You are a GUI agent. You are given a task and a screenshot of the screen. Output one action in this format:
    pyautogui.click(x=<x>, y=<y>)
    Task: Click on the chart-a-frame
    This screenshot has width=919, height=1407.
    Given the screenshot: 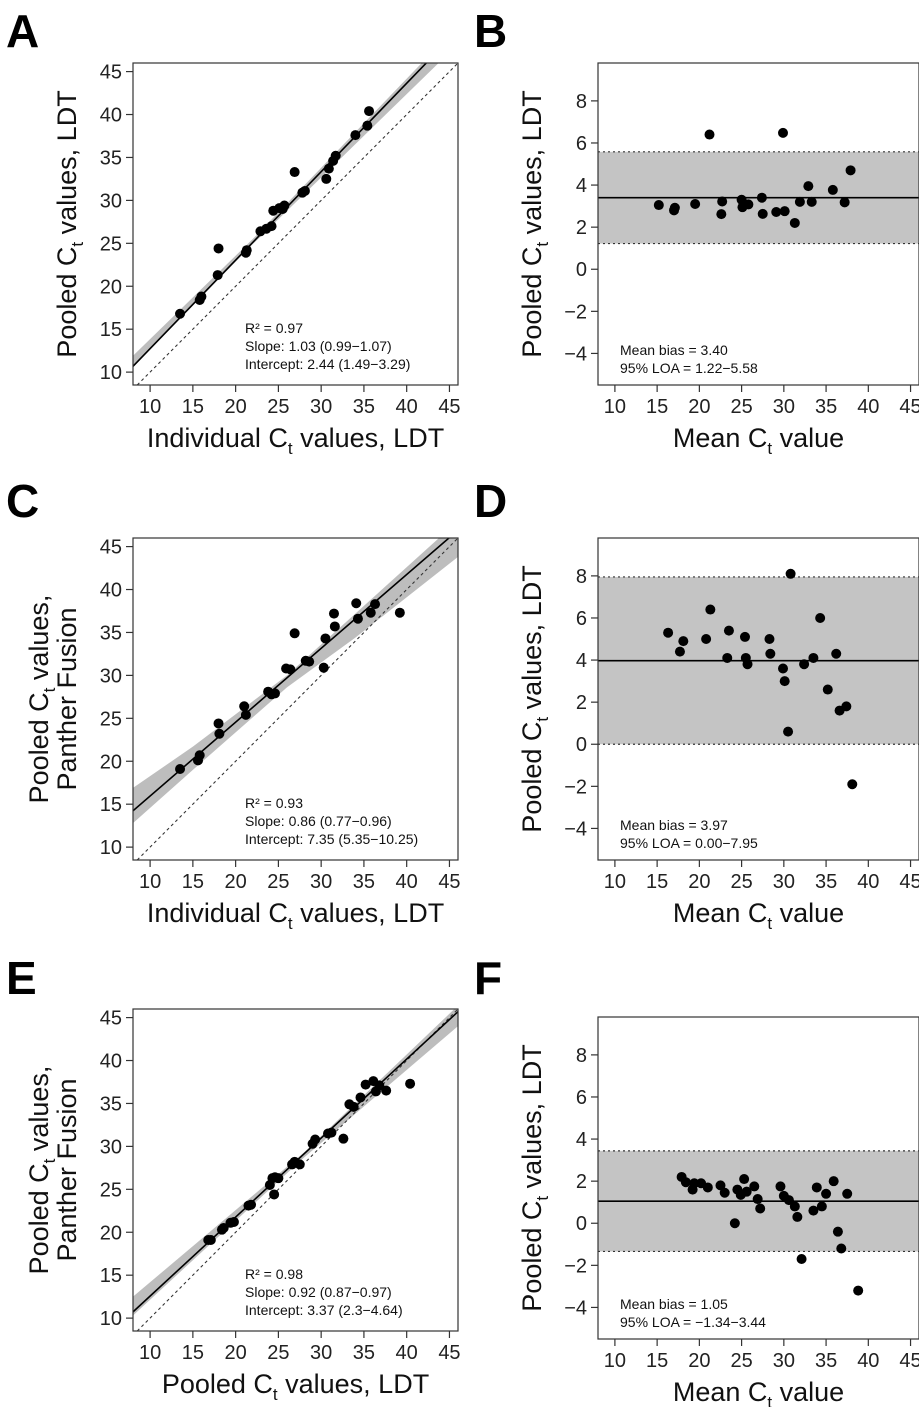 What is the action you would take?
    pyautogui.click(x=295, y=224)
    